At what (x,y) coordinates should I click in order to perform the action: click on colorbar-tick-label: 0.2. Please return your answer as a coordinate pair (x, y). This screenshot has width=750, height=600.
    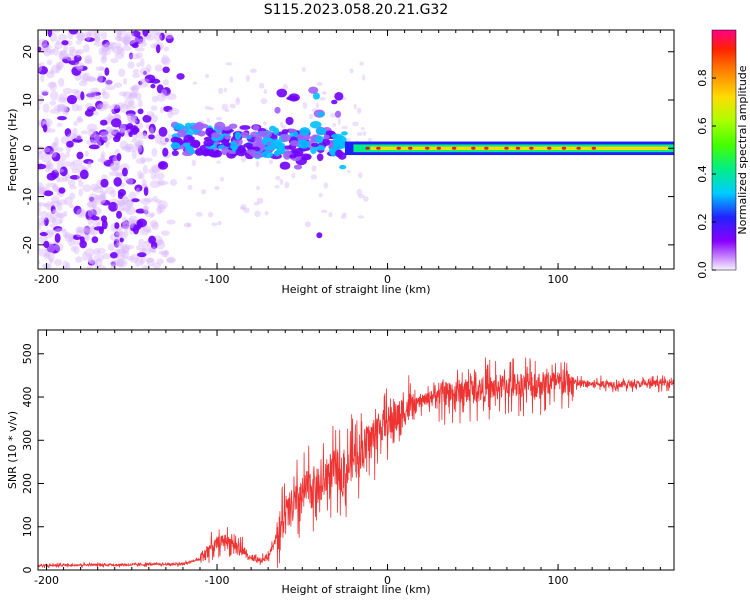
    Looking at the image, I should click on (702, 222).